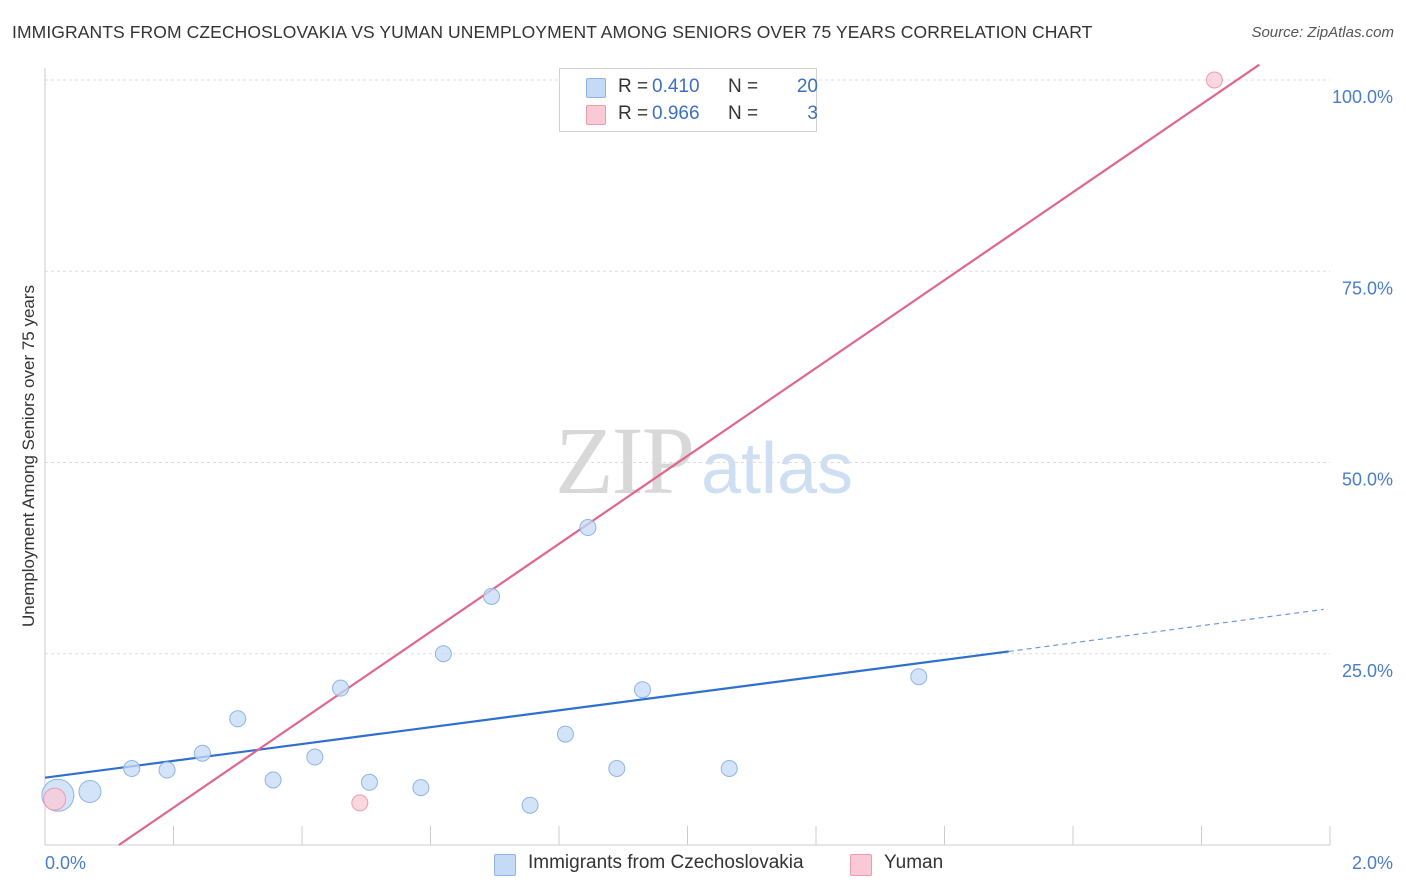 Image resolution: width=1406 pixels, height=892 pixels. Describe the element at coordinates (676, 86) in the screenshot. I see `legend-r-value: 0.410` at that location.